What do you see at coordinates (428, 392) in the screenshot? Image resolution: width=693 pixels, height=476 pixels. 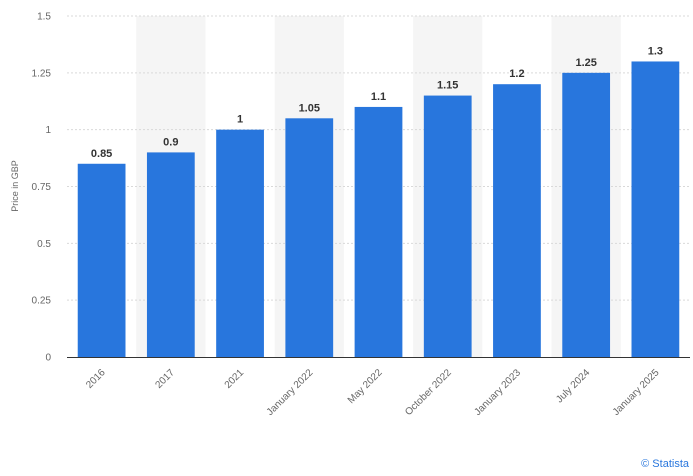 I see `x-tick-label: October 2022` at bounding box center [428, 392].